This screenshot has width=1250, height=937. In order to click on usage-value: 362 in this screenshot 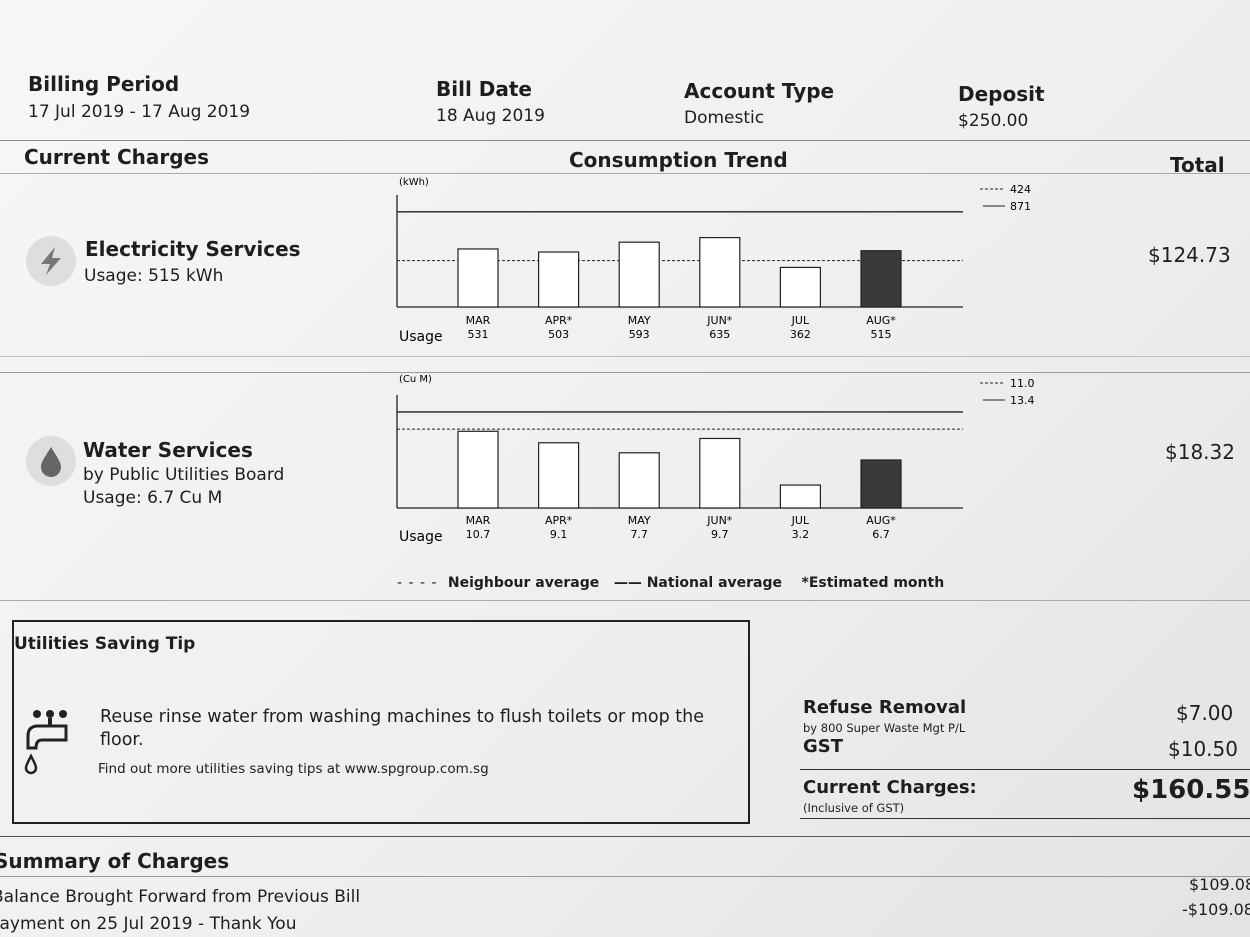, I will do `click(800, 334)`.